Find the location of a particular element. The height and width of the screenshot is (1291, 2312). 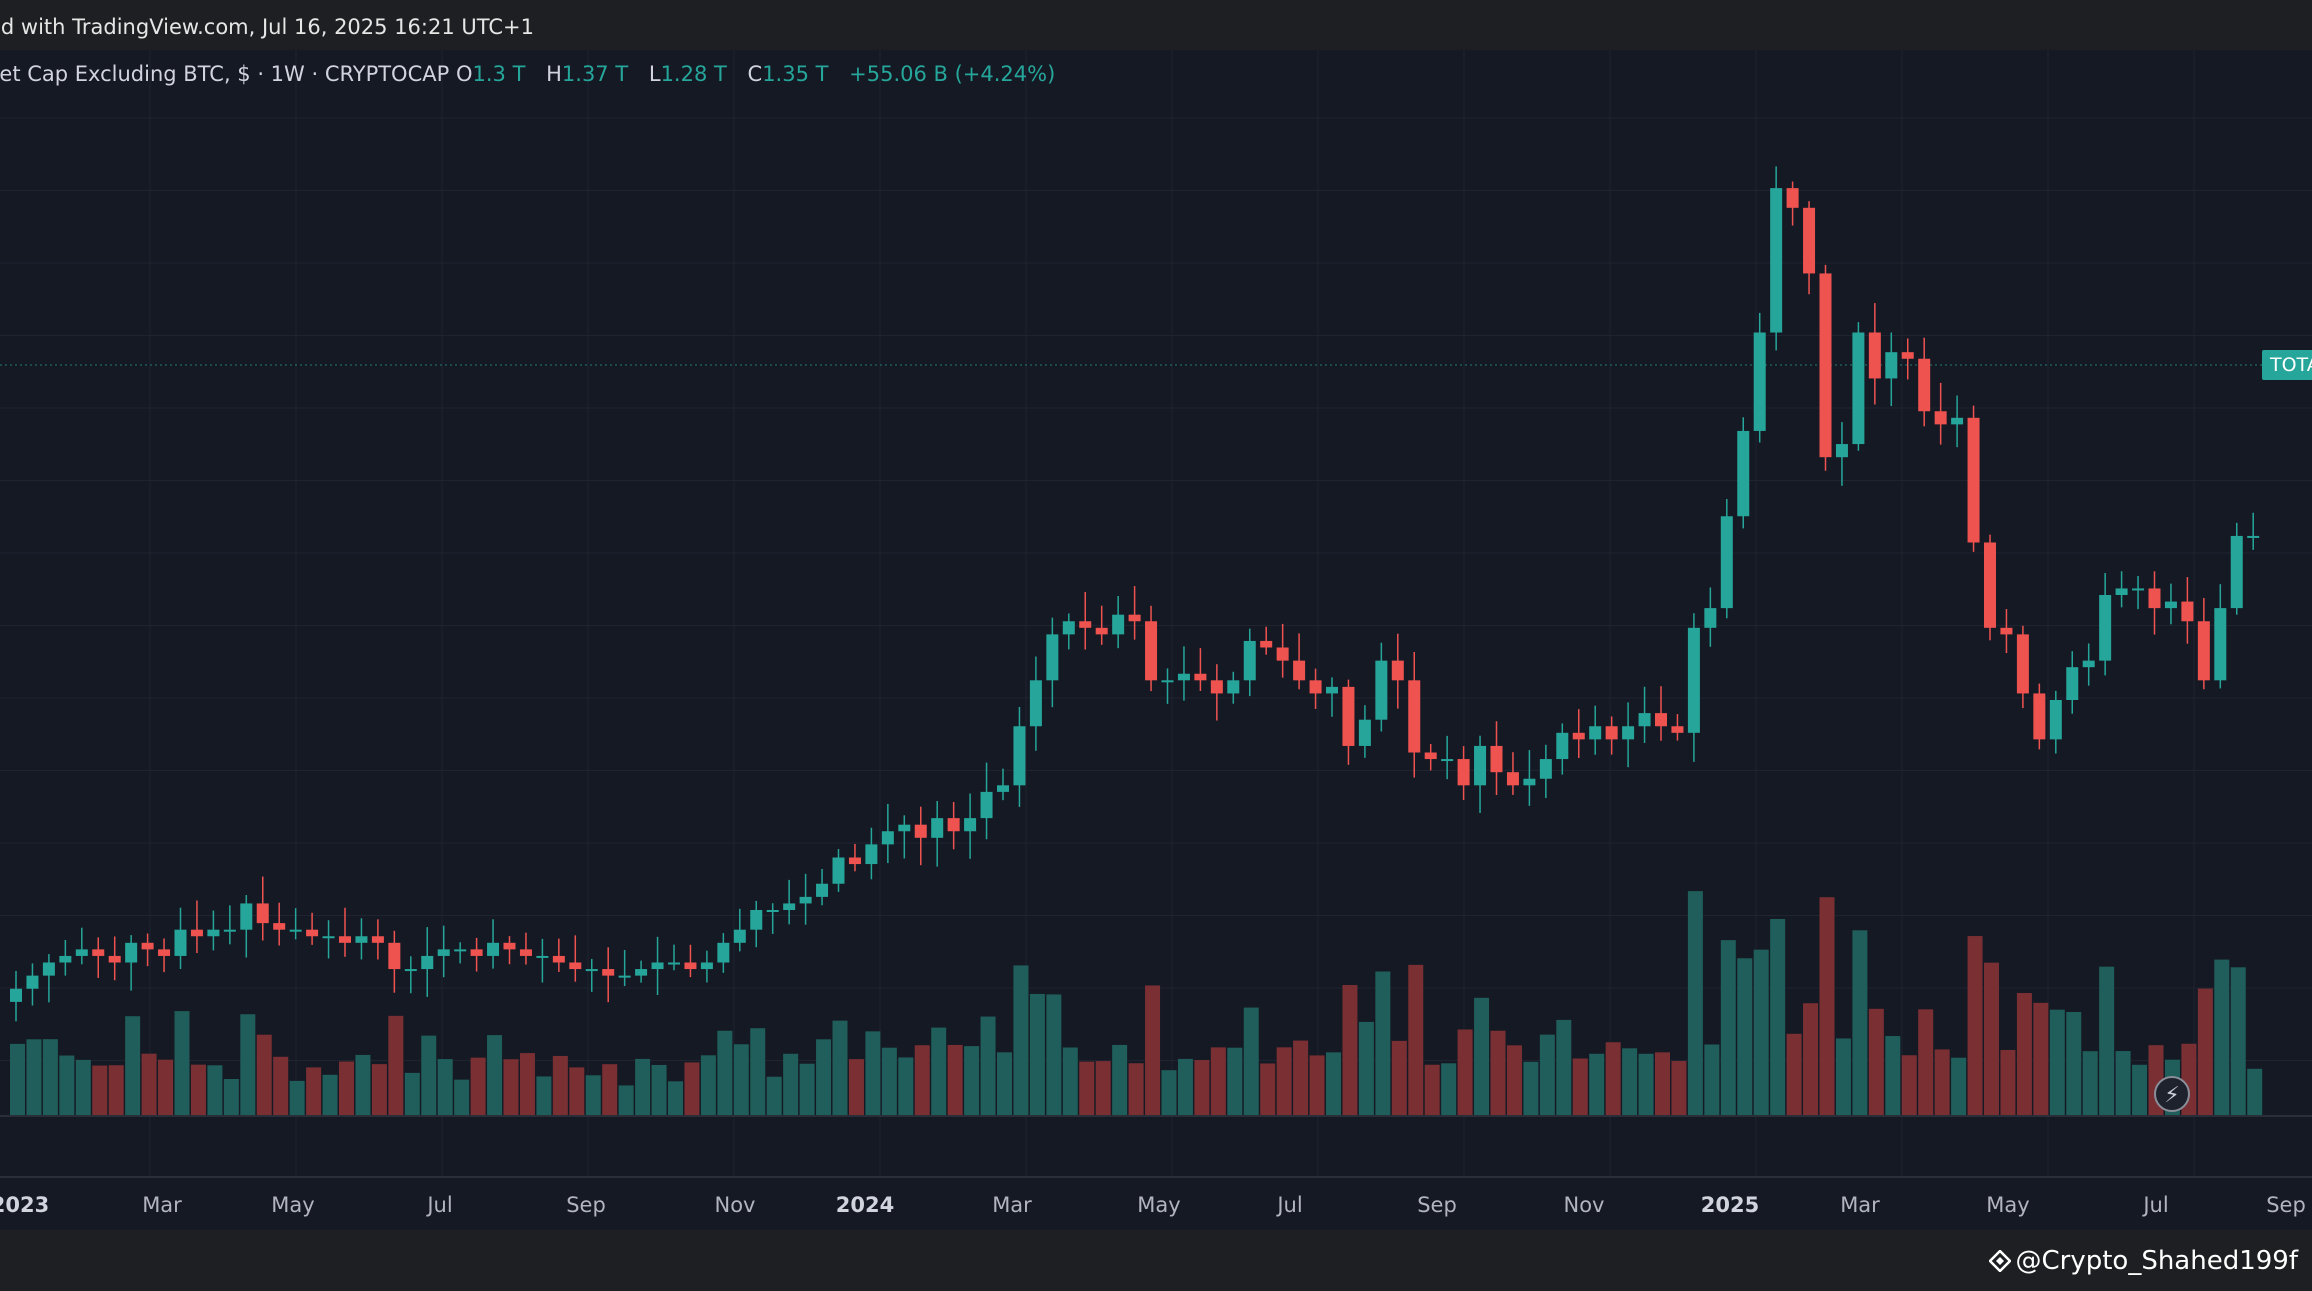

last-price-tag: TOTAL2 is located at coordinates (2287, 365).